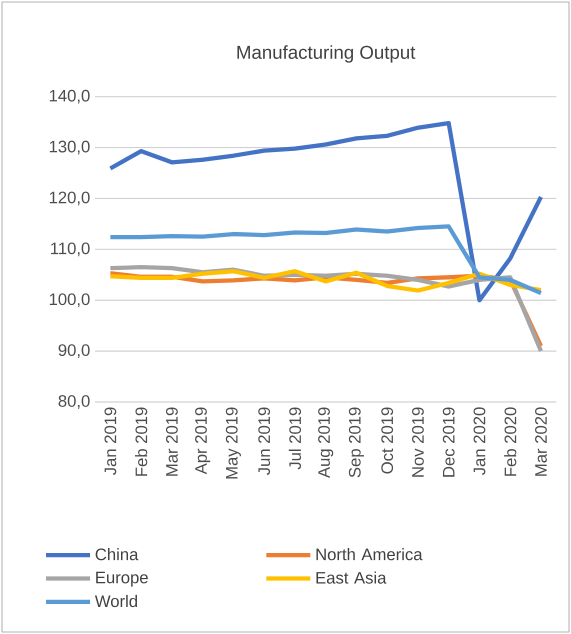  I want to click on x-tick-label: Aug 2019, so click(326, 443).